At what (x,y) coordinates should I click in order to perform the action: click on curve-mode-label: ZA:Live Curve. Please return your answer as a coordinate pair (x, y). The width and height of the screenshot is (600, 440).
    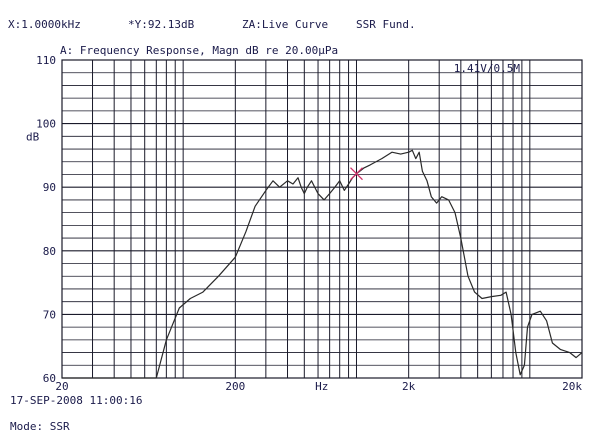
    Looking at the image, I should click on (285, 24).